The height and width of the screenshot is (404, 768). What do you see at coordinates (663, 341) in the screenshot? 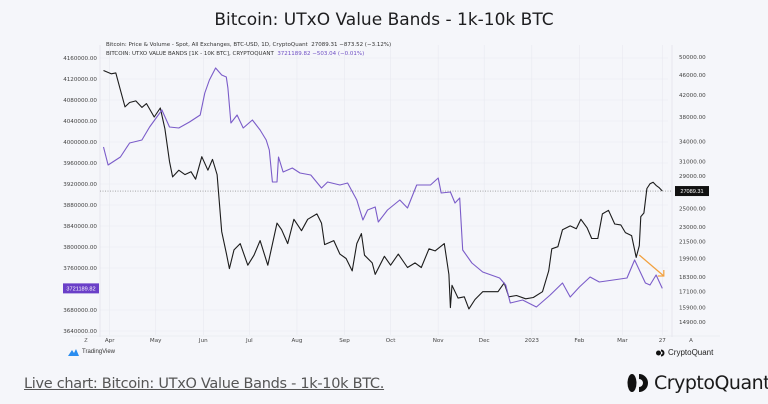
I see `x-axis-tick-label: 27` at bounding box center [663, 341].